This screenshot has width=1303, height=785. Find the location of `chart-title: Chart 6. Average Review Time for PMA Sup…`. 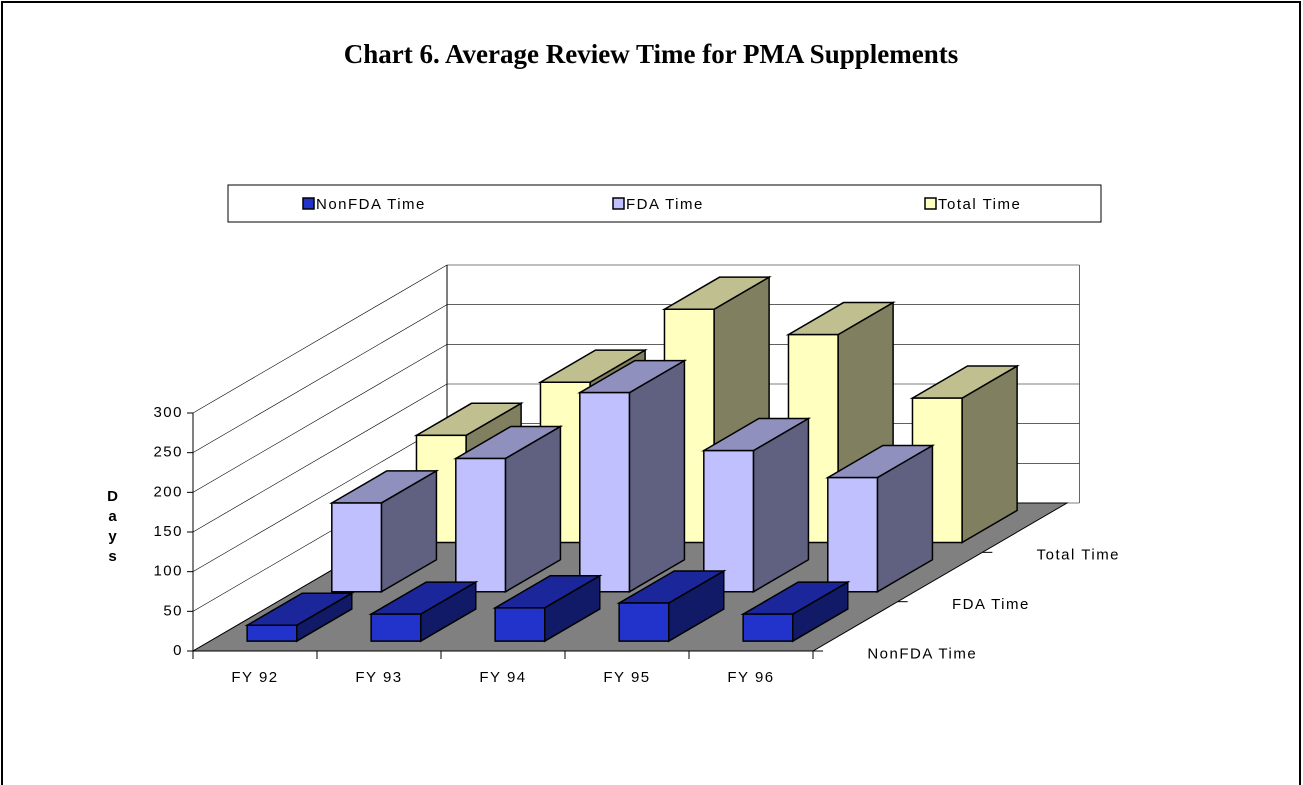

chart-title: Chart 6. Average Review Time for PMA Sup… is located at coordinates (651, 54).